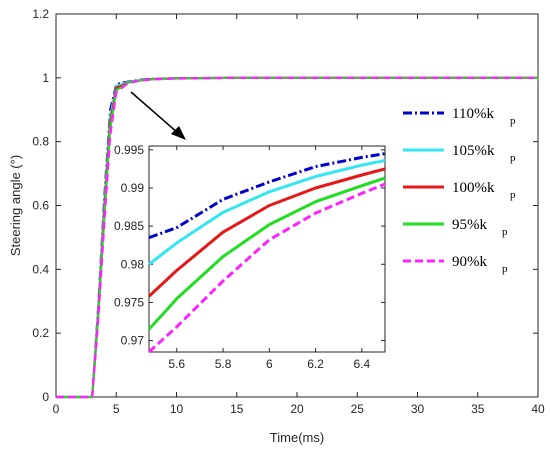 The width and height of the screenshot is (550, 450). I want to click on y-axis-label: Steering angle (°), so click(15, 205).